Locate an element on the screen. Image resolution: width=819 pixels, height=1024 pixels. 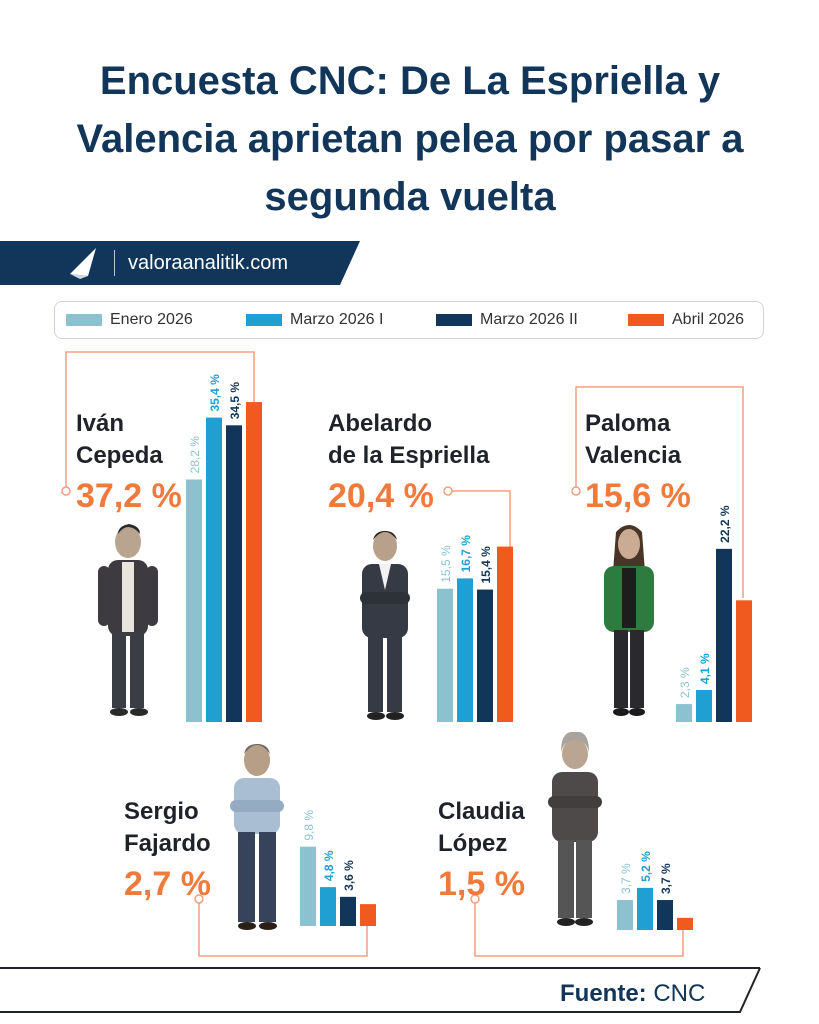
candidate-result-lopez: 1,5 % is located at coordinates (481, 884).